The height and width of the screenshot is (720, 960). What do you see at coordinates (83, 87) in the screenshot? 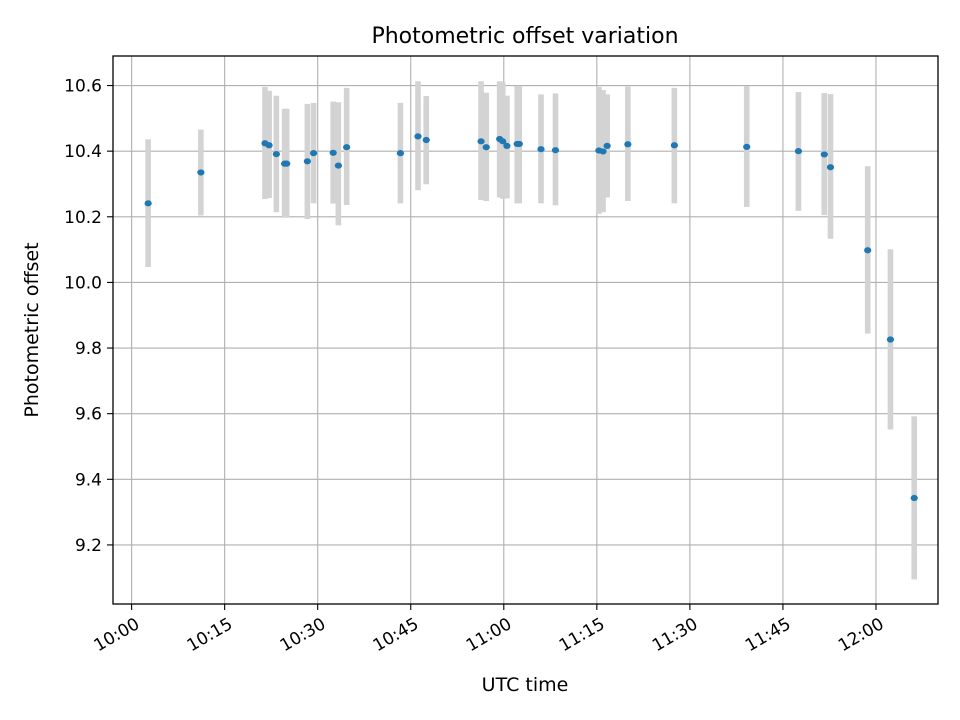
I see `y-tick-label: 10.6` at bounding box center [83, 87].